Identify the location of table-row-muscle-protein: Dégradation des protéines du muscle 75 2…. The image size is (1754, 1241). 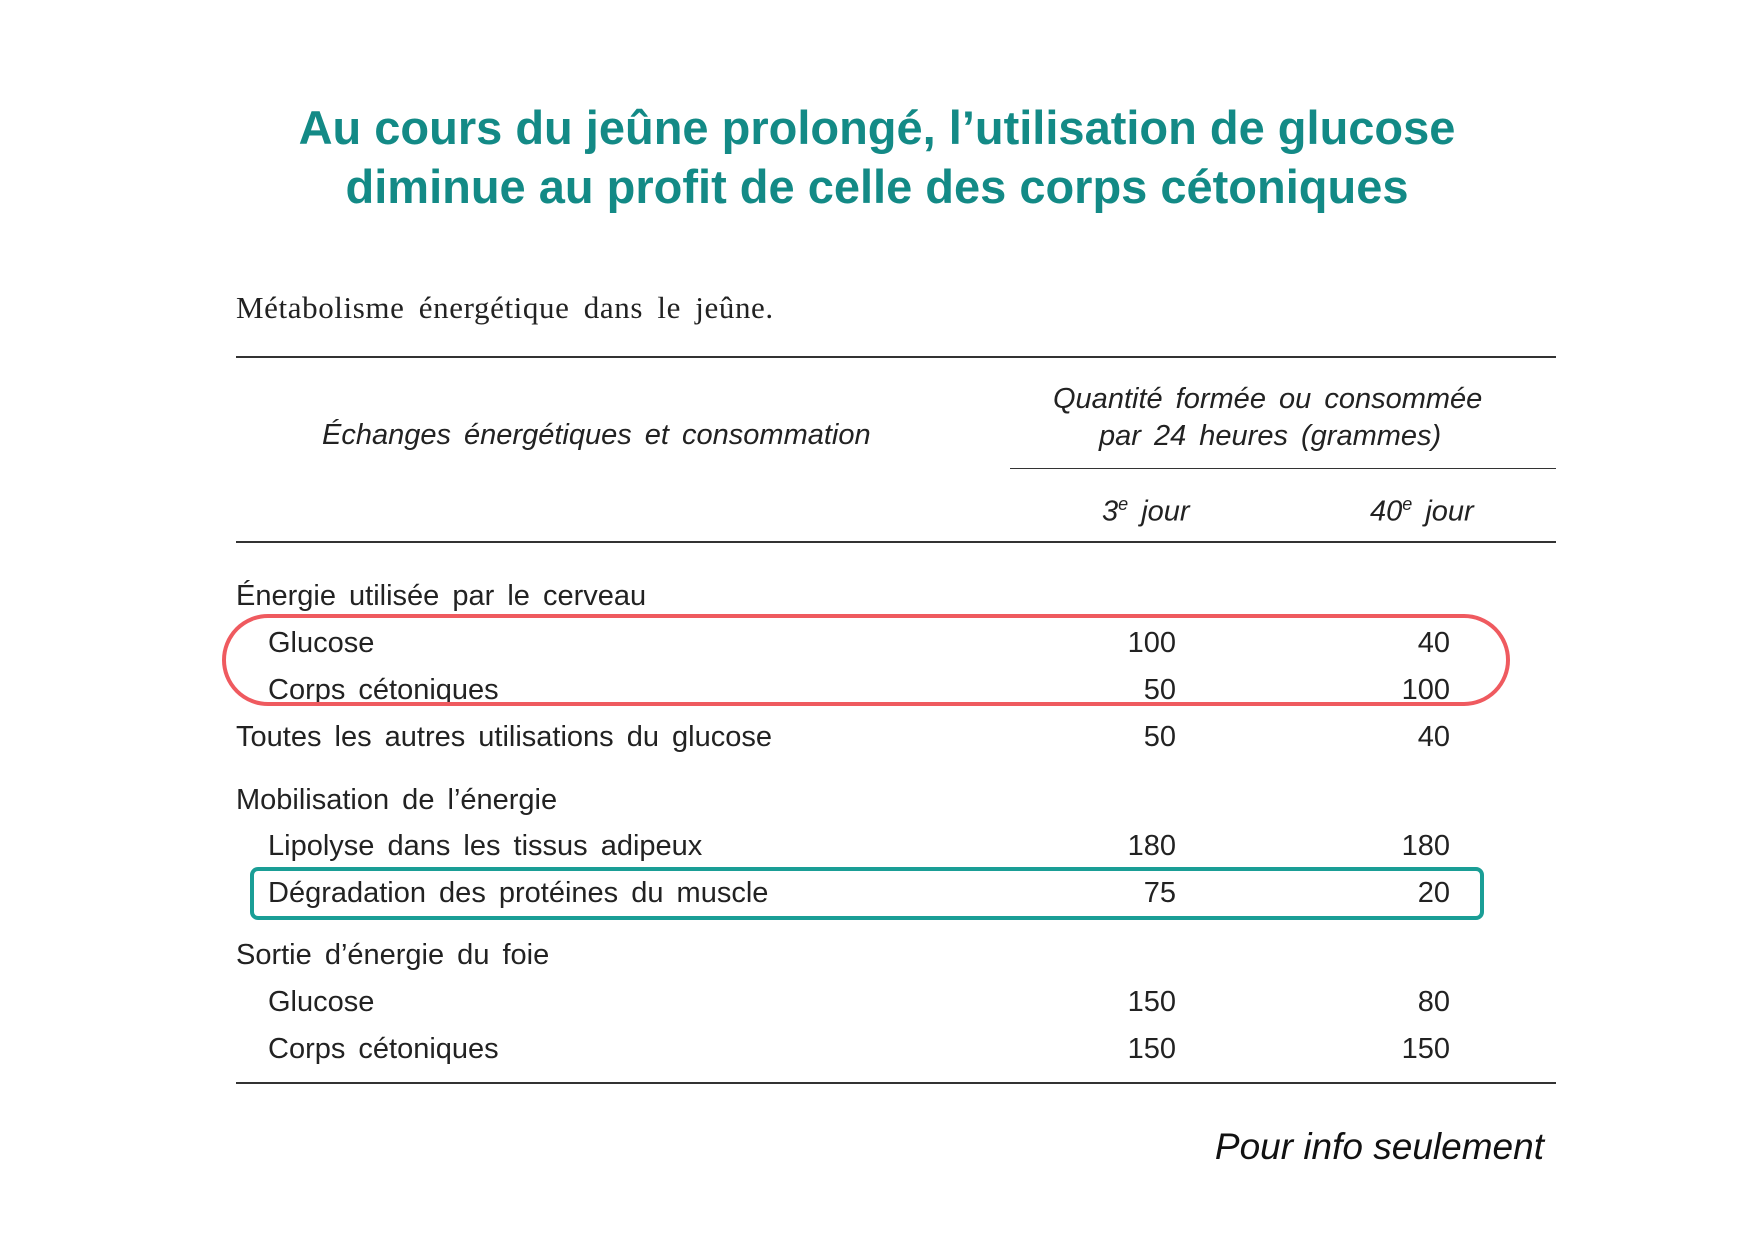
(877, 897).